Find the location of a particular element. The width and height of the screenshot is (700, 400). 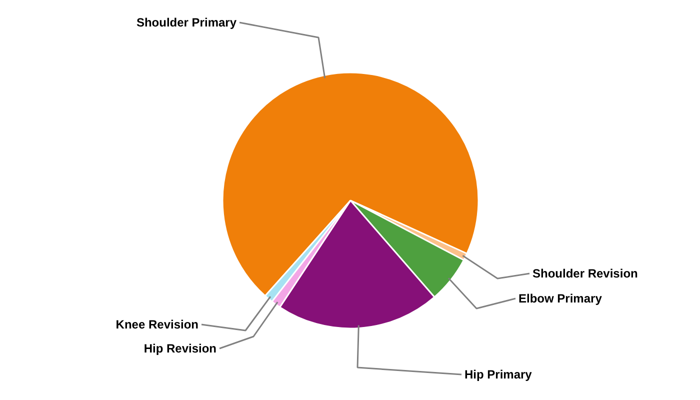

slice-label: Hip Primary is located at coordinates (498, 375).